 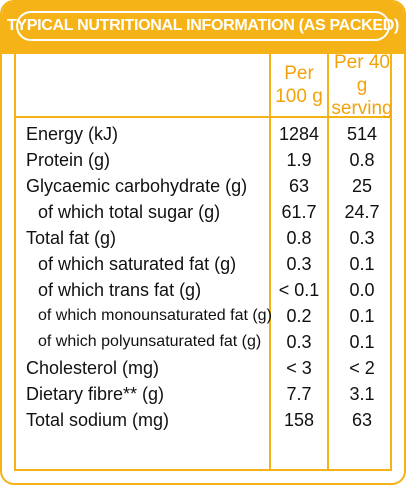 What do you see at coordinates (150, 341) in the screenshot?
I see `row-label: of which polyunsaturated fat (g)` at bounding box center [150, 341].